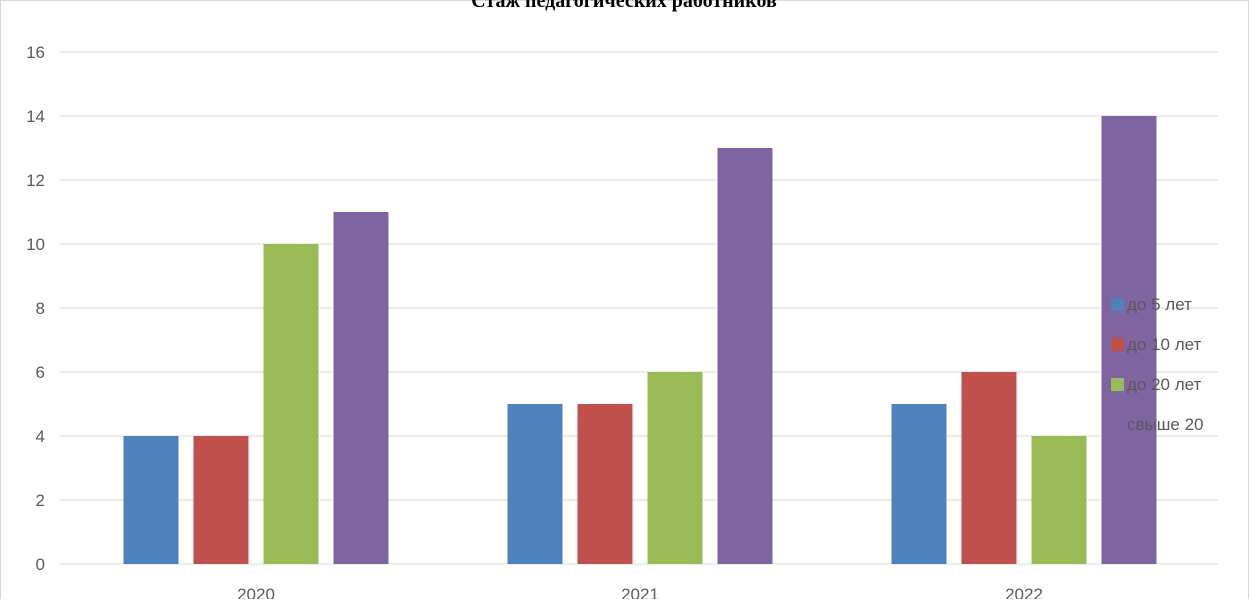 This screenshot has height=604, width=1249. What do you see at coordinates (1157, 364) in the screenshot?
I see `legend: до 5 лет до 10 лет до 20 лет свыше 20` at bounding box center [1157, 364].